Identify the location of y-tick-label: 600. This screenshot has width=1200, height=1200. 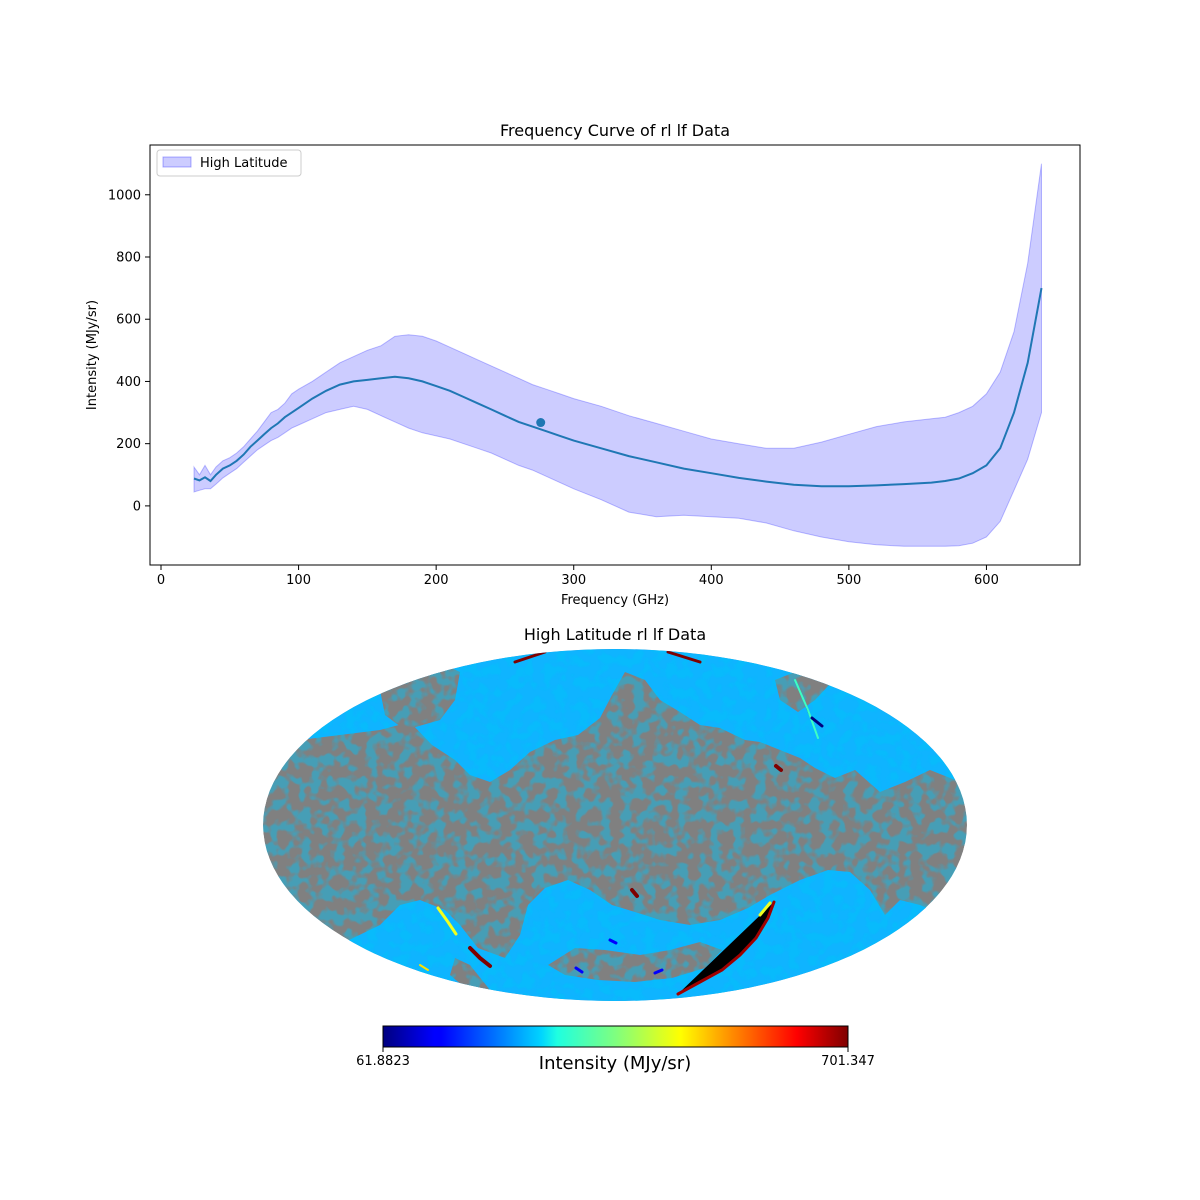
(128, 320).